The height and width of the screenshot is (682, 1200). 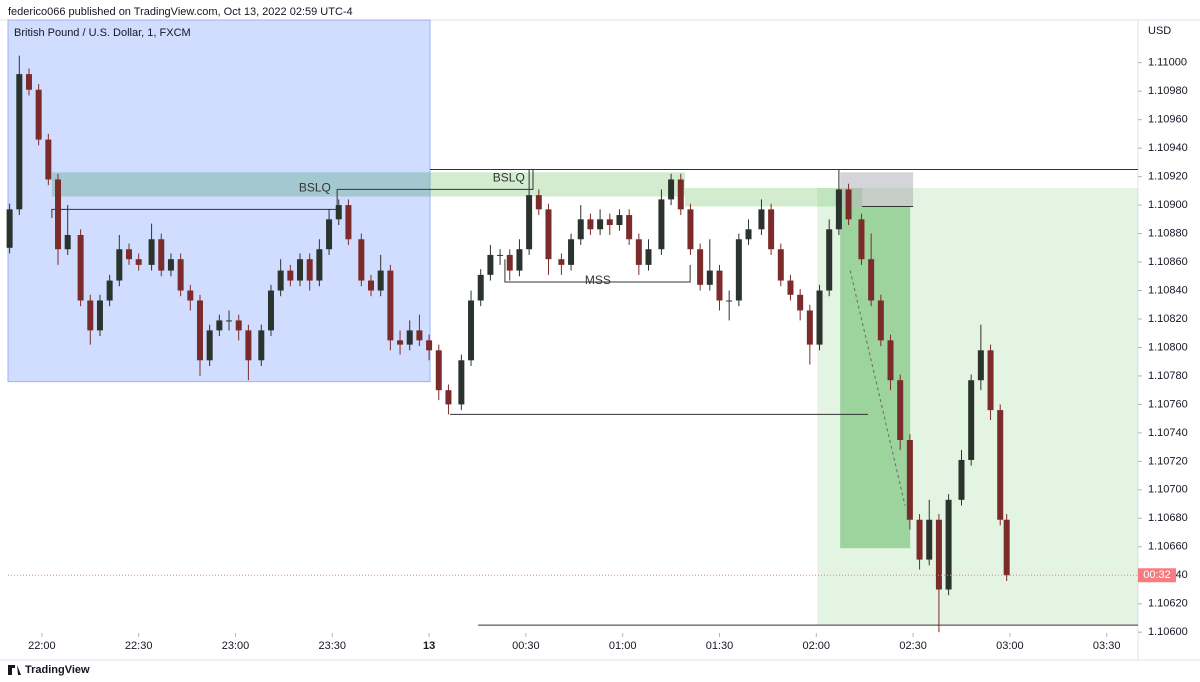 I want to click on x-tick-label: 03:00, so click(x=1010, y=646).